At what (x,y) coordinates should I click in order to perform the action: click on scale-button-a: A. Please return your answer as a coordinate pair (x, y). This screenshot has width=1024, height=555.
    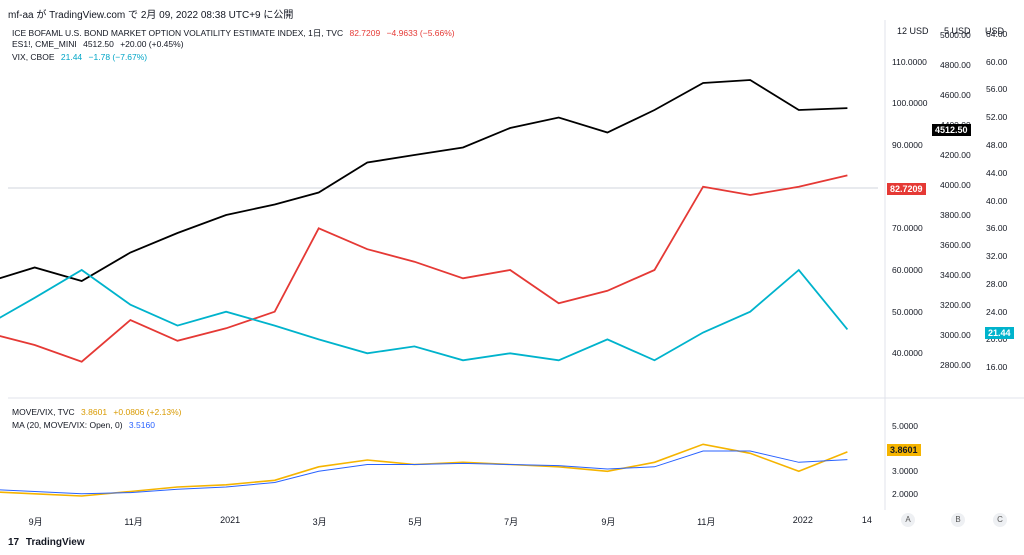
    Looking at the image, I should click on (908, 520).